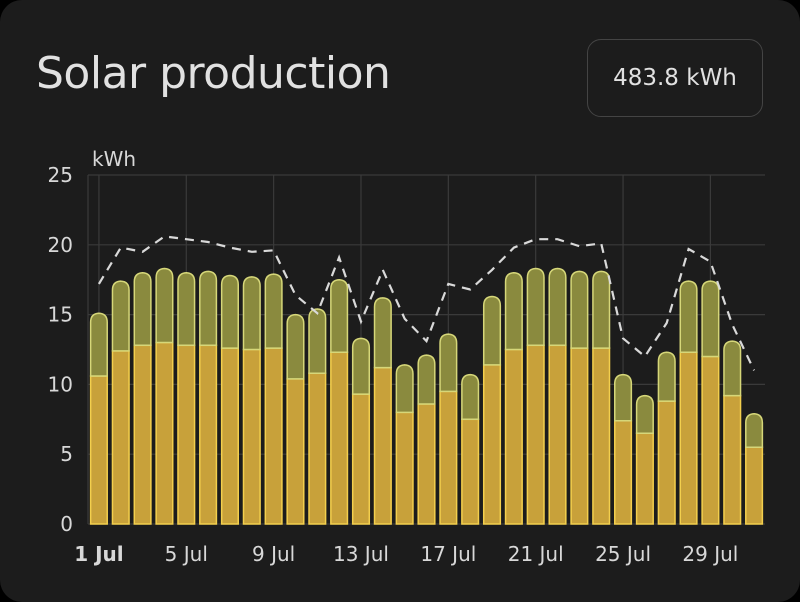 The width and height of the screenshot is (800, 602). Describe the element at coordinates (114, 159) in the screenshot. I see `y-axis-unit: kWh` at that location.